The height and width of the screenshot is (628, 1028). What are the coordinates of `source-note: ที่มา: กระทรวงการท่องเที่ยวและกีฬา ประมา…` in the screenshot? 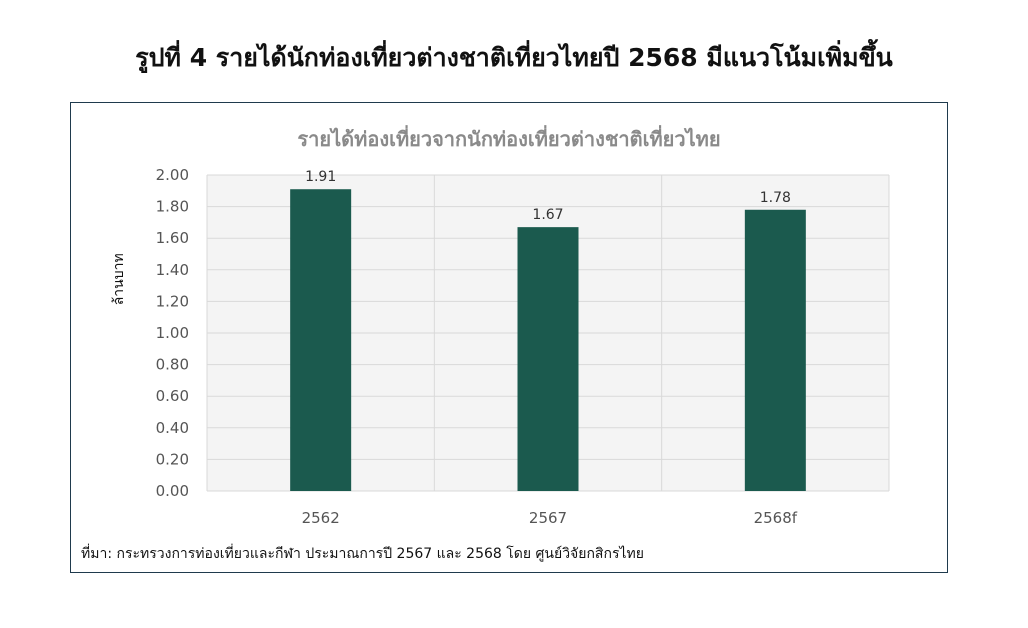 It's located at (362, 554).